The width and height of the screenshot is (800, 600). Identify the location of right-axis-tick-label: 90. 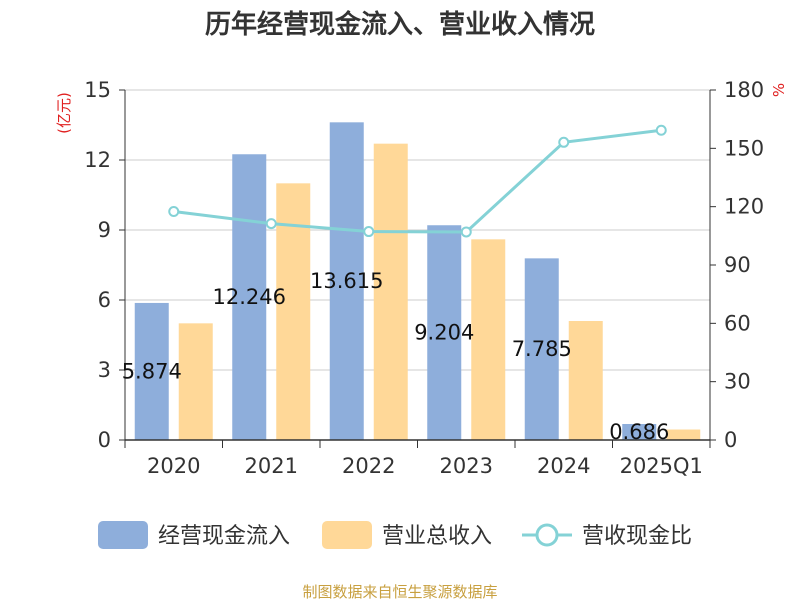
(737, 265).